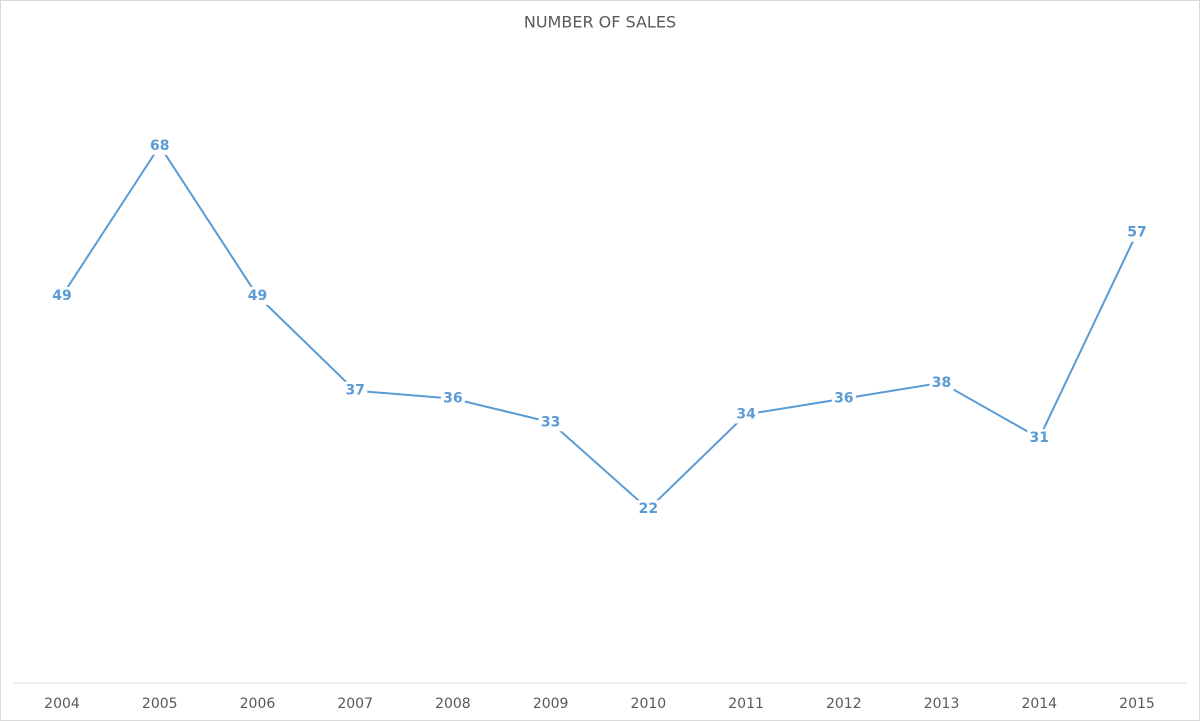  What do you see at coordinates (844, 704) in the screenshot?
I see `x-tick-label: 2012` at bounding box center [844, 704].